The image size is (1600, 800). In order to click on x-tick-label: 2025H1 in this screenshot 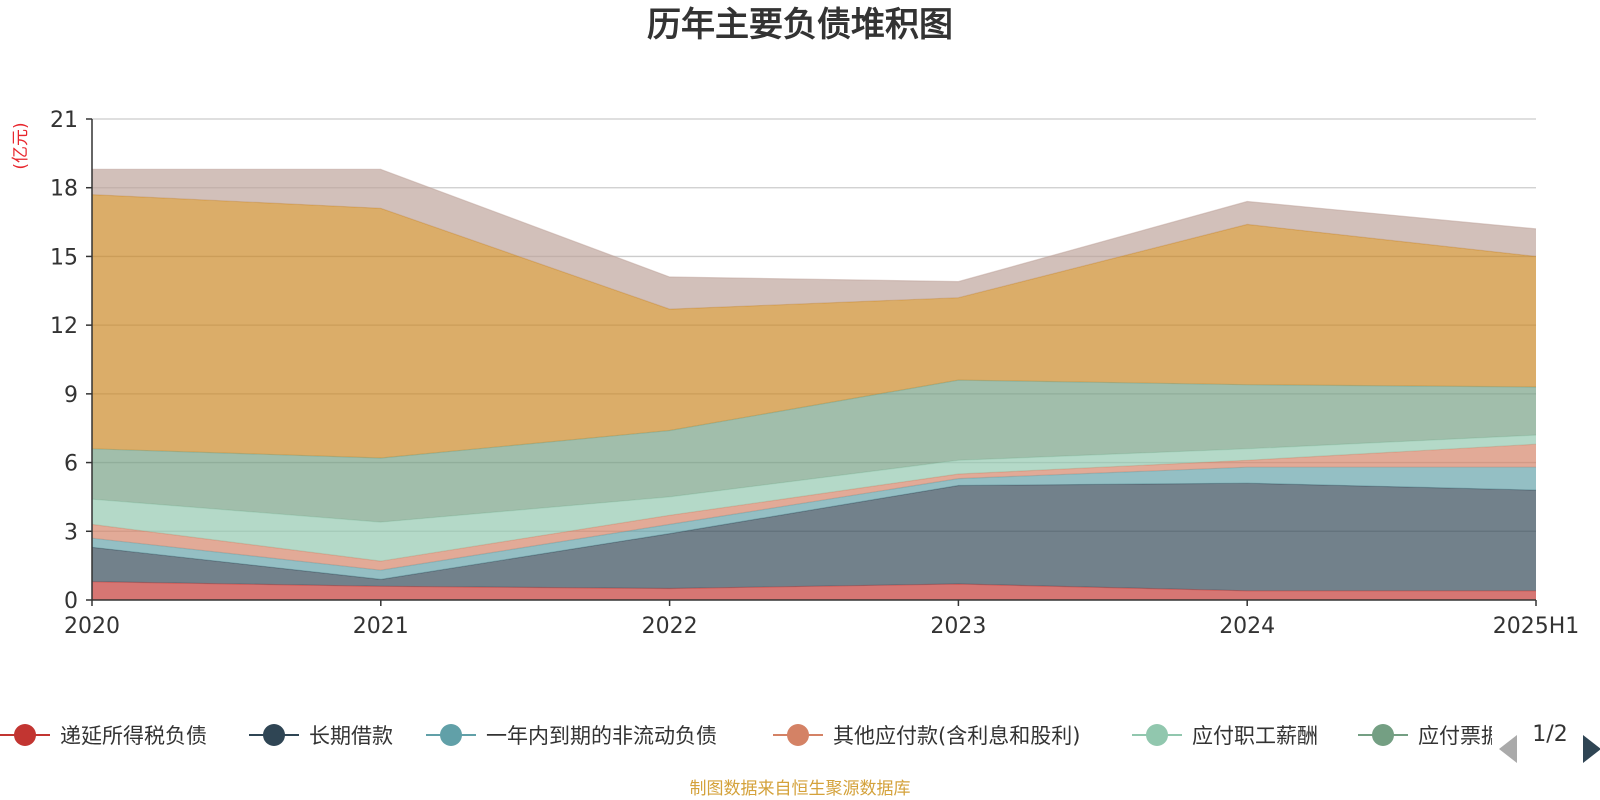, I will do `click(1536, 626)`.